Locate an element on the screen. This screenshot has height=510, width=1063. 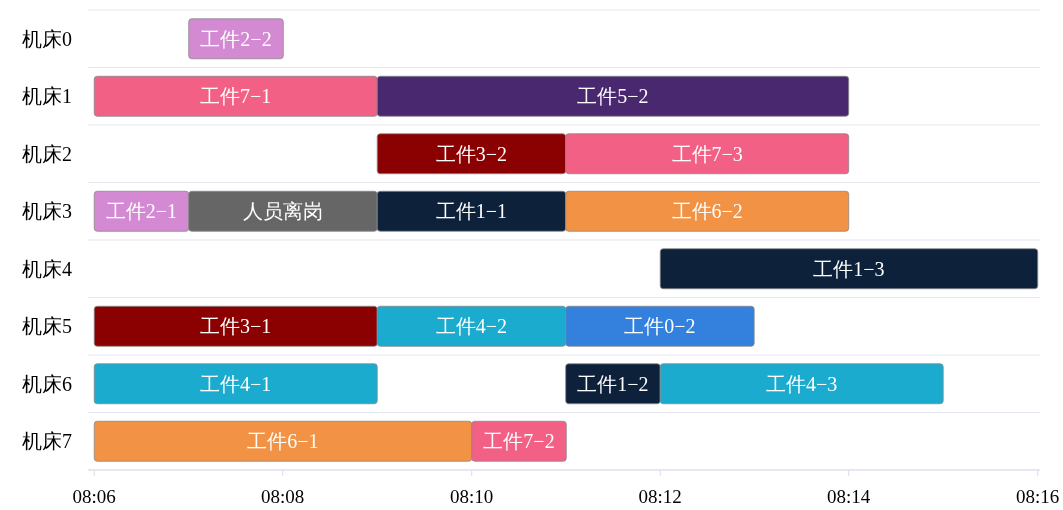
y-tick-label: 机床4 is located at coordinates (47, 268).